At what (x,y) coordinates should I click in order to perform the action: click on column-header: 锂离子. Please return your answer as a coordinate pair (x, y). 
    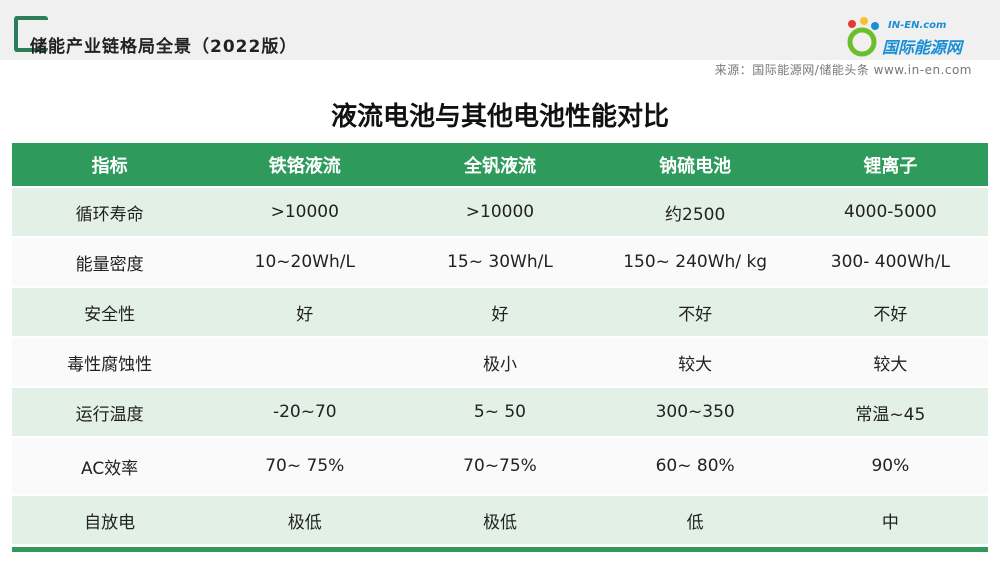
    Looking at the image, I should click on (890, 165).